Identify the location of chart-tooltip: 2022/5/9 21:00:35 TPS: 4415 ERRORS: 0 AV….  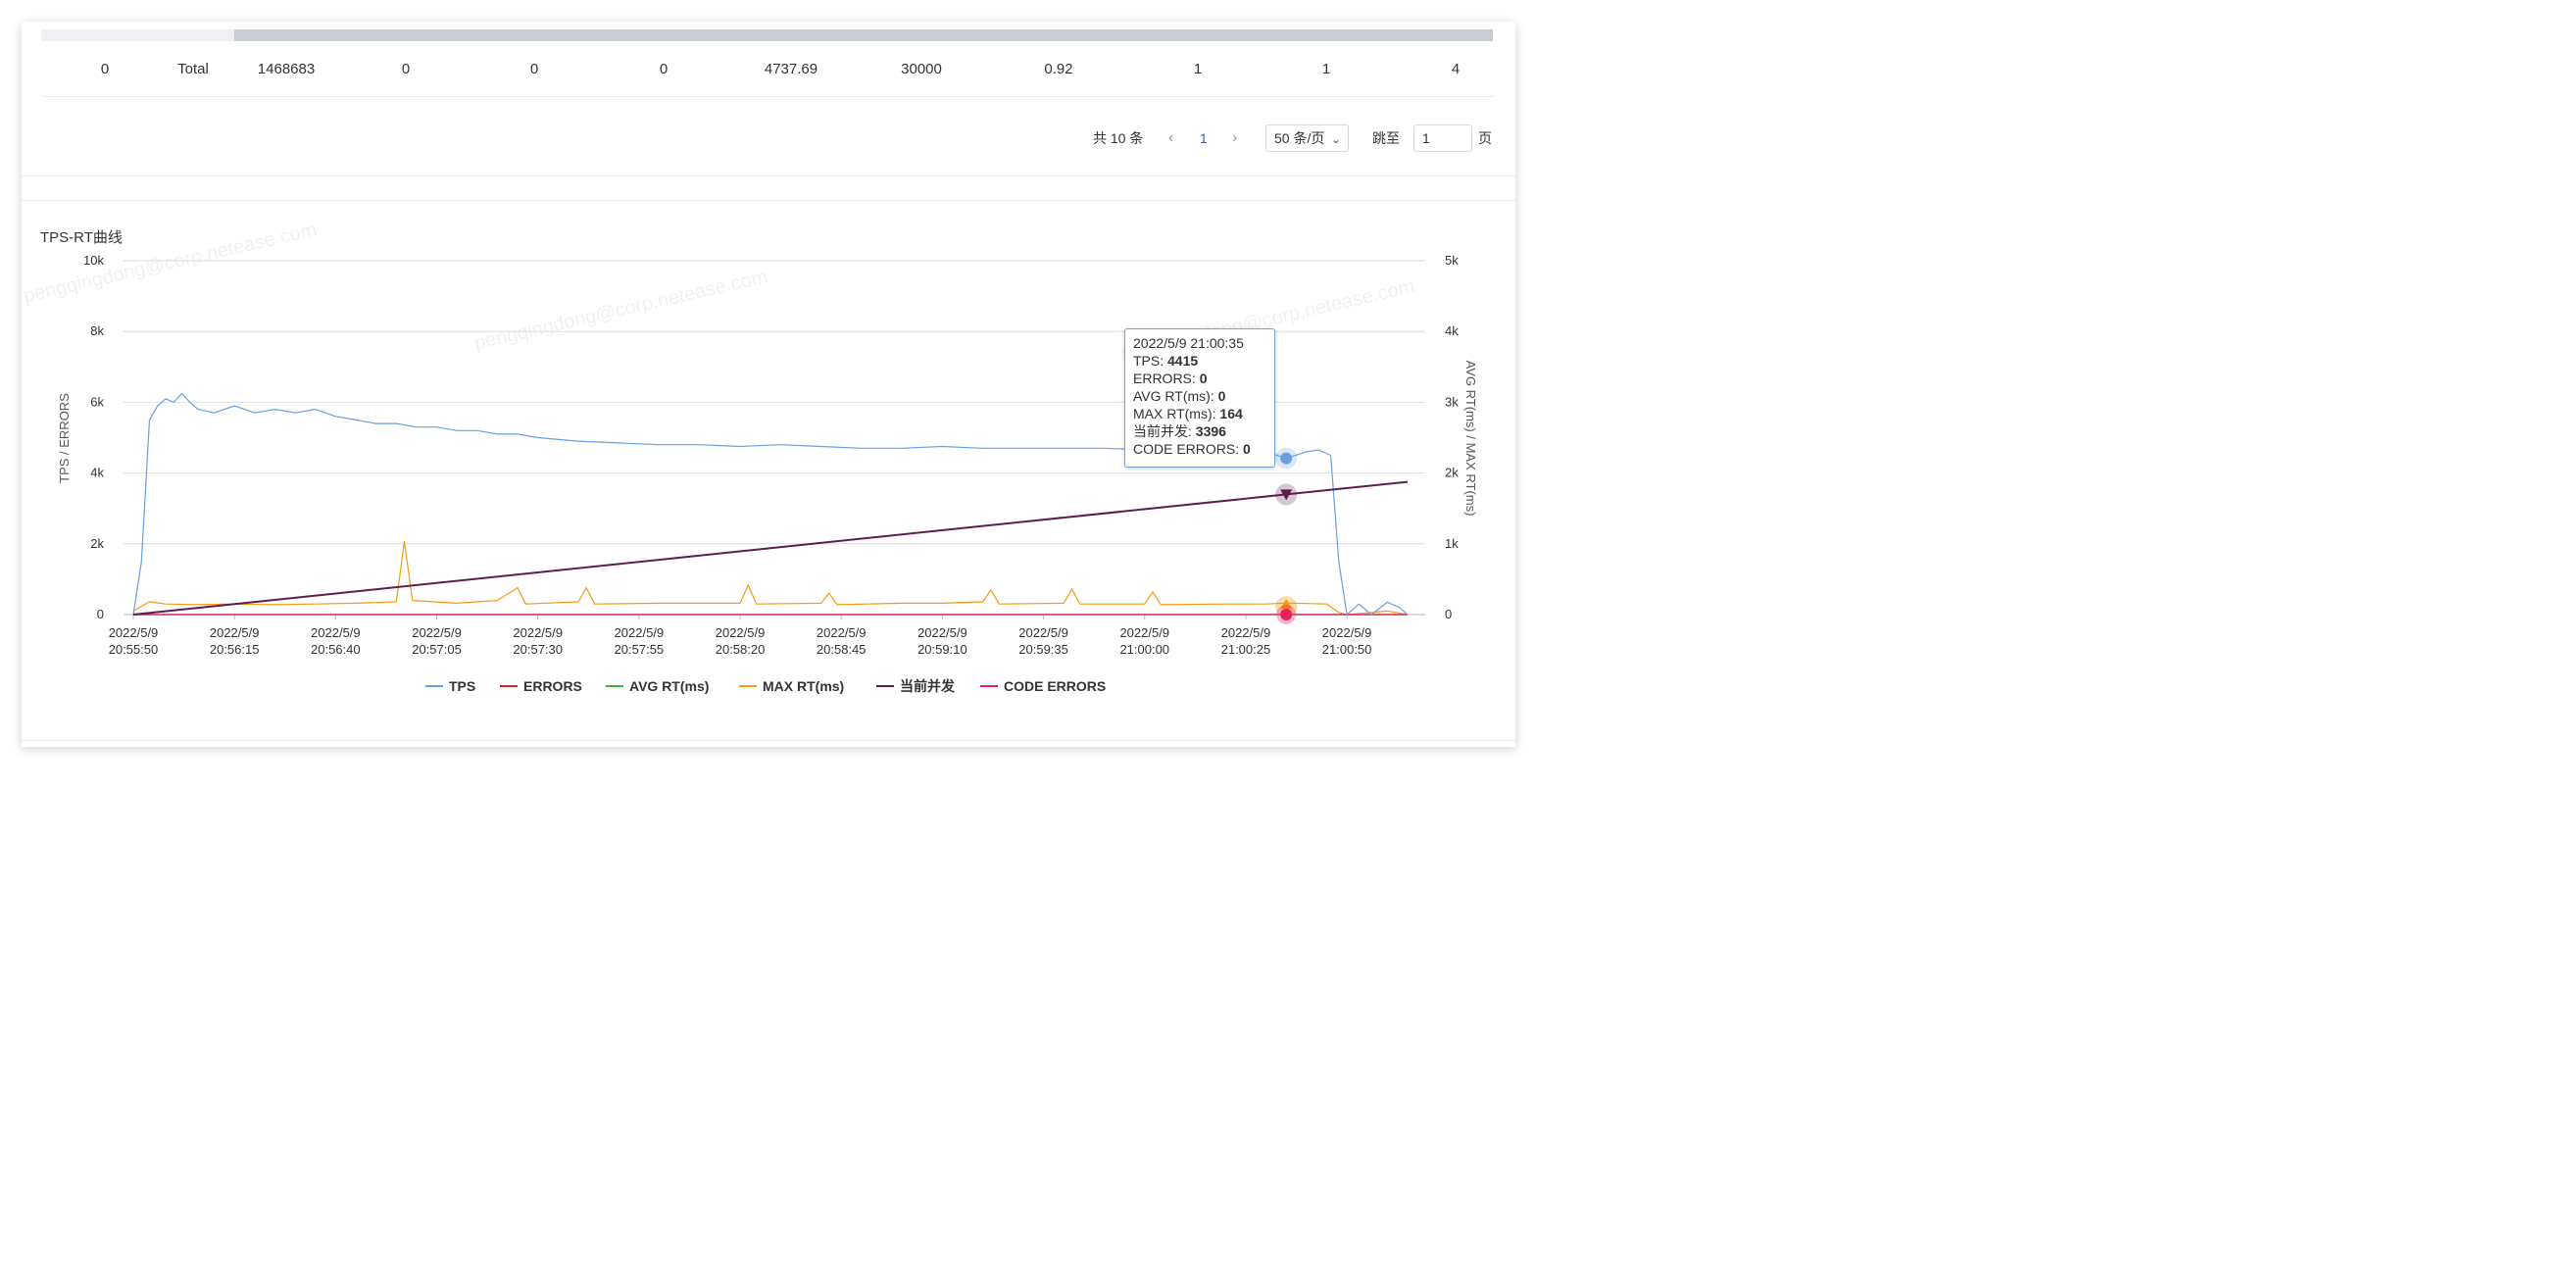
(1199, 398).